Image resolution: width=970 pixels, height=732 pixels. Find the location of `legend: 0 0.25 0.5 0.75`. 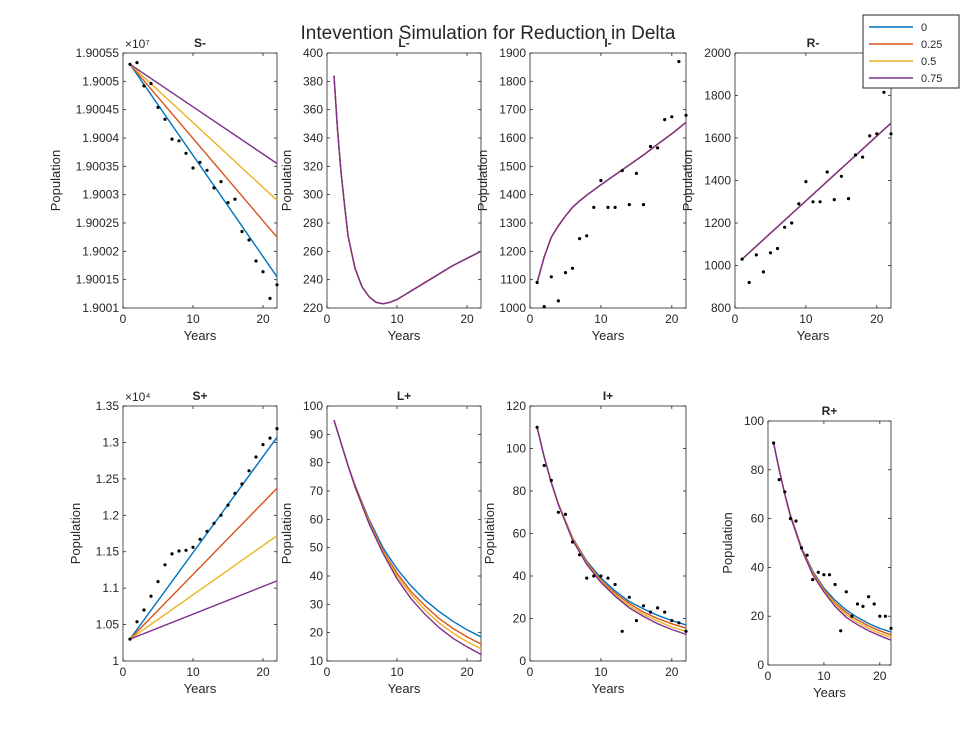

legend: 0 0.25 0.5 0.75 is located at coordinates (911, 51).